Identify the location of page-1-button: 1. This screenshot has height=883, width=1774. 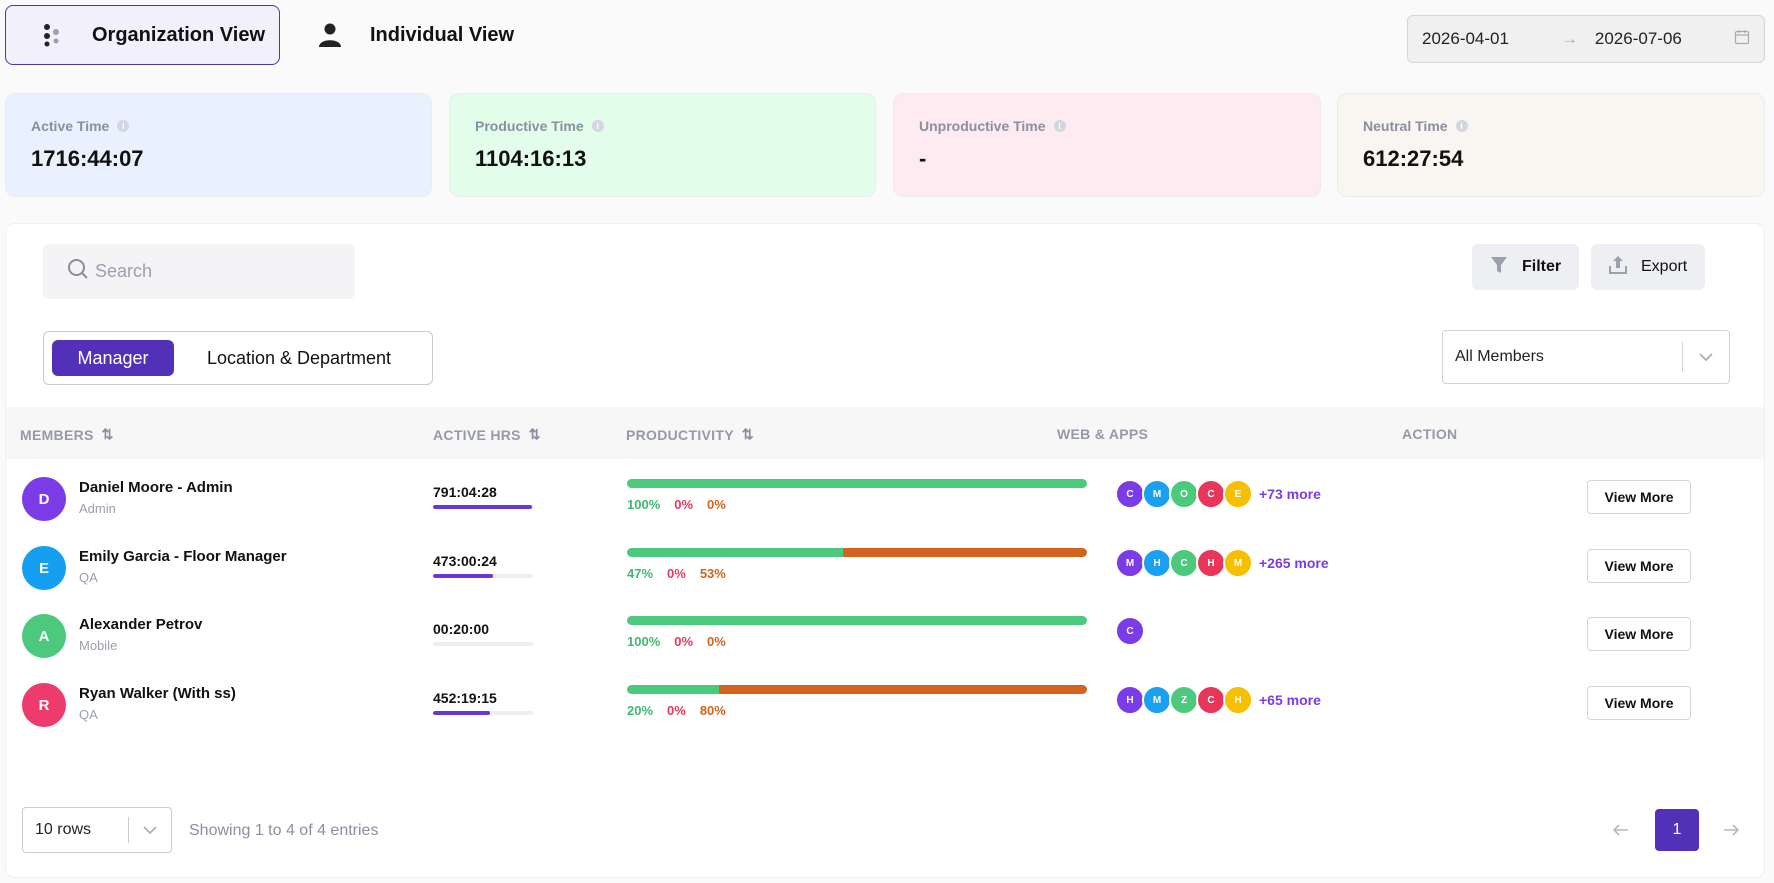
(1677, 830).